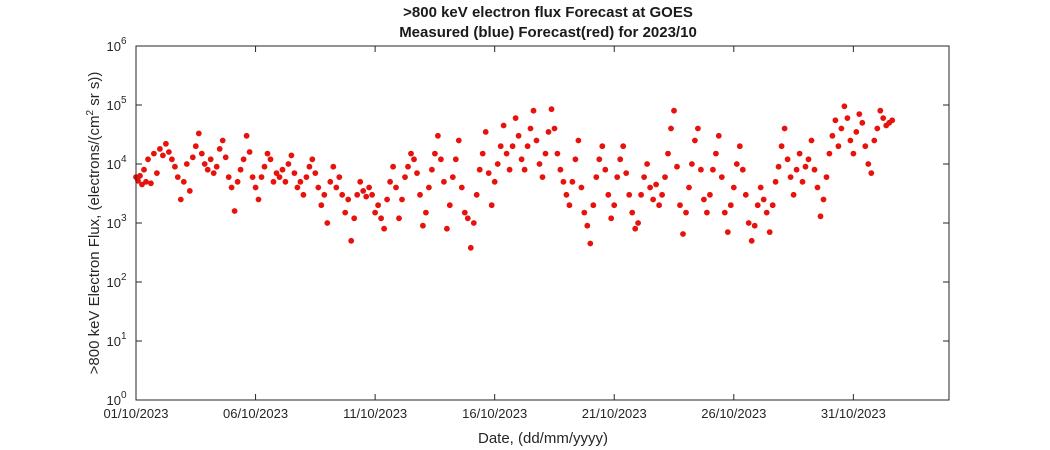  Describe the element at coordinates (124, 100) in the screenshot. I see `y-tick-exponent: 5` at that location.